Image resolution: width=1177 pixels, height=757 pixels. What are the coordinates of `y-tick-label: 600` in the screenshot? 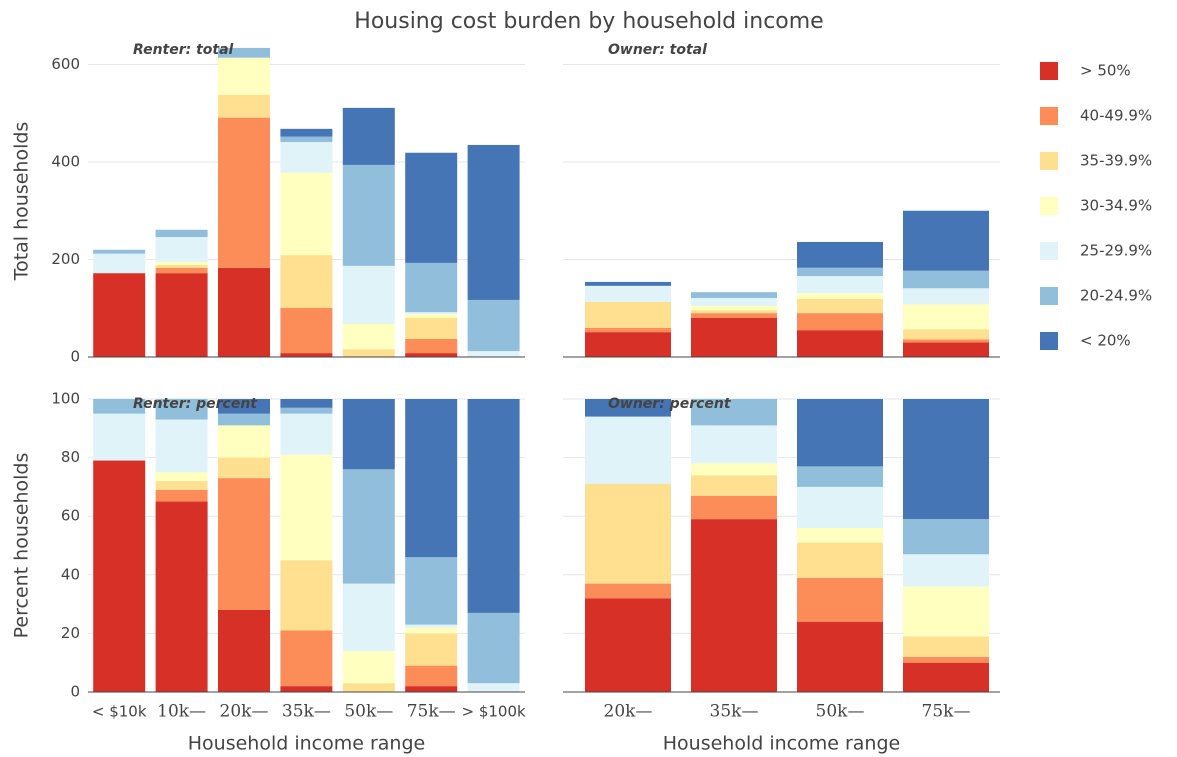 It's located at (65, 64).